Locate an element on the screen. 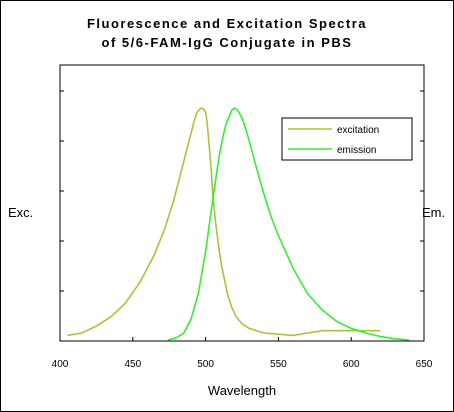 This screenshot has width=454, height=412. y-axis-label-left: Exc. is located at coordinates (20, 212).